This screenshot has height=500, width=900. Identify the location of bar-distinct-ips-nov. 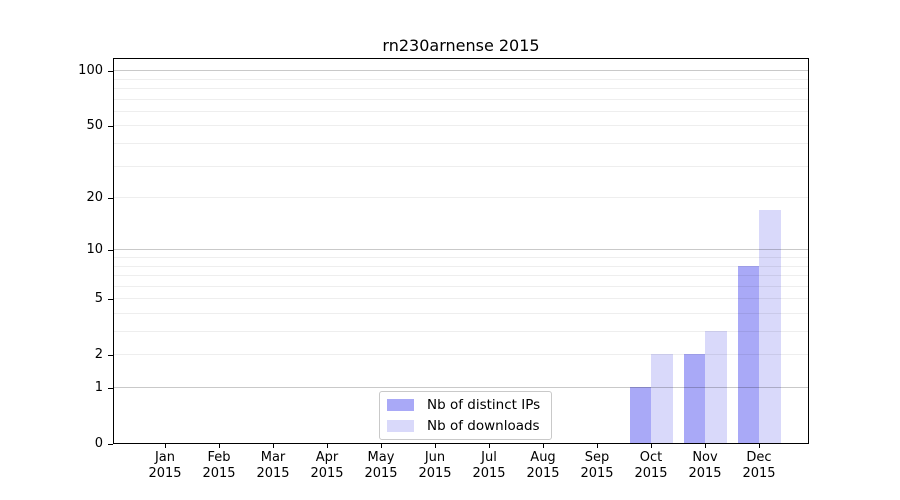
(694, 398).